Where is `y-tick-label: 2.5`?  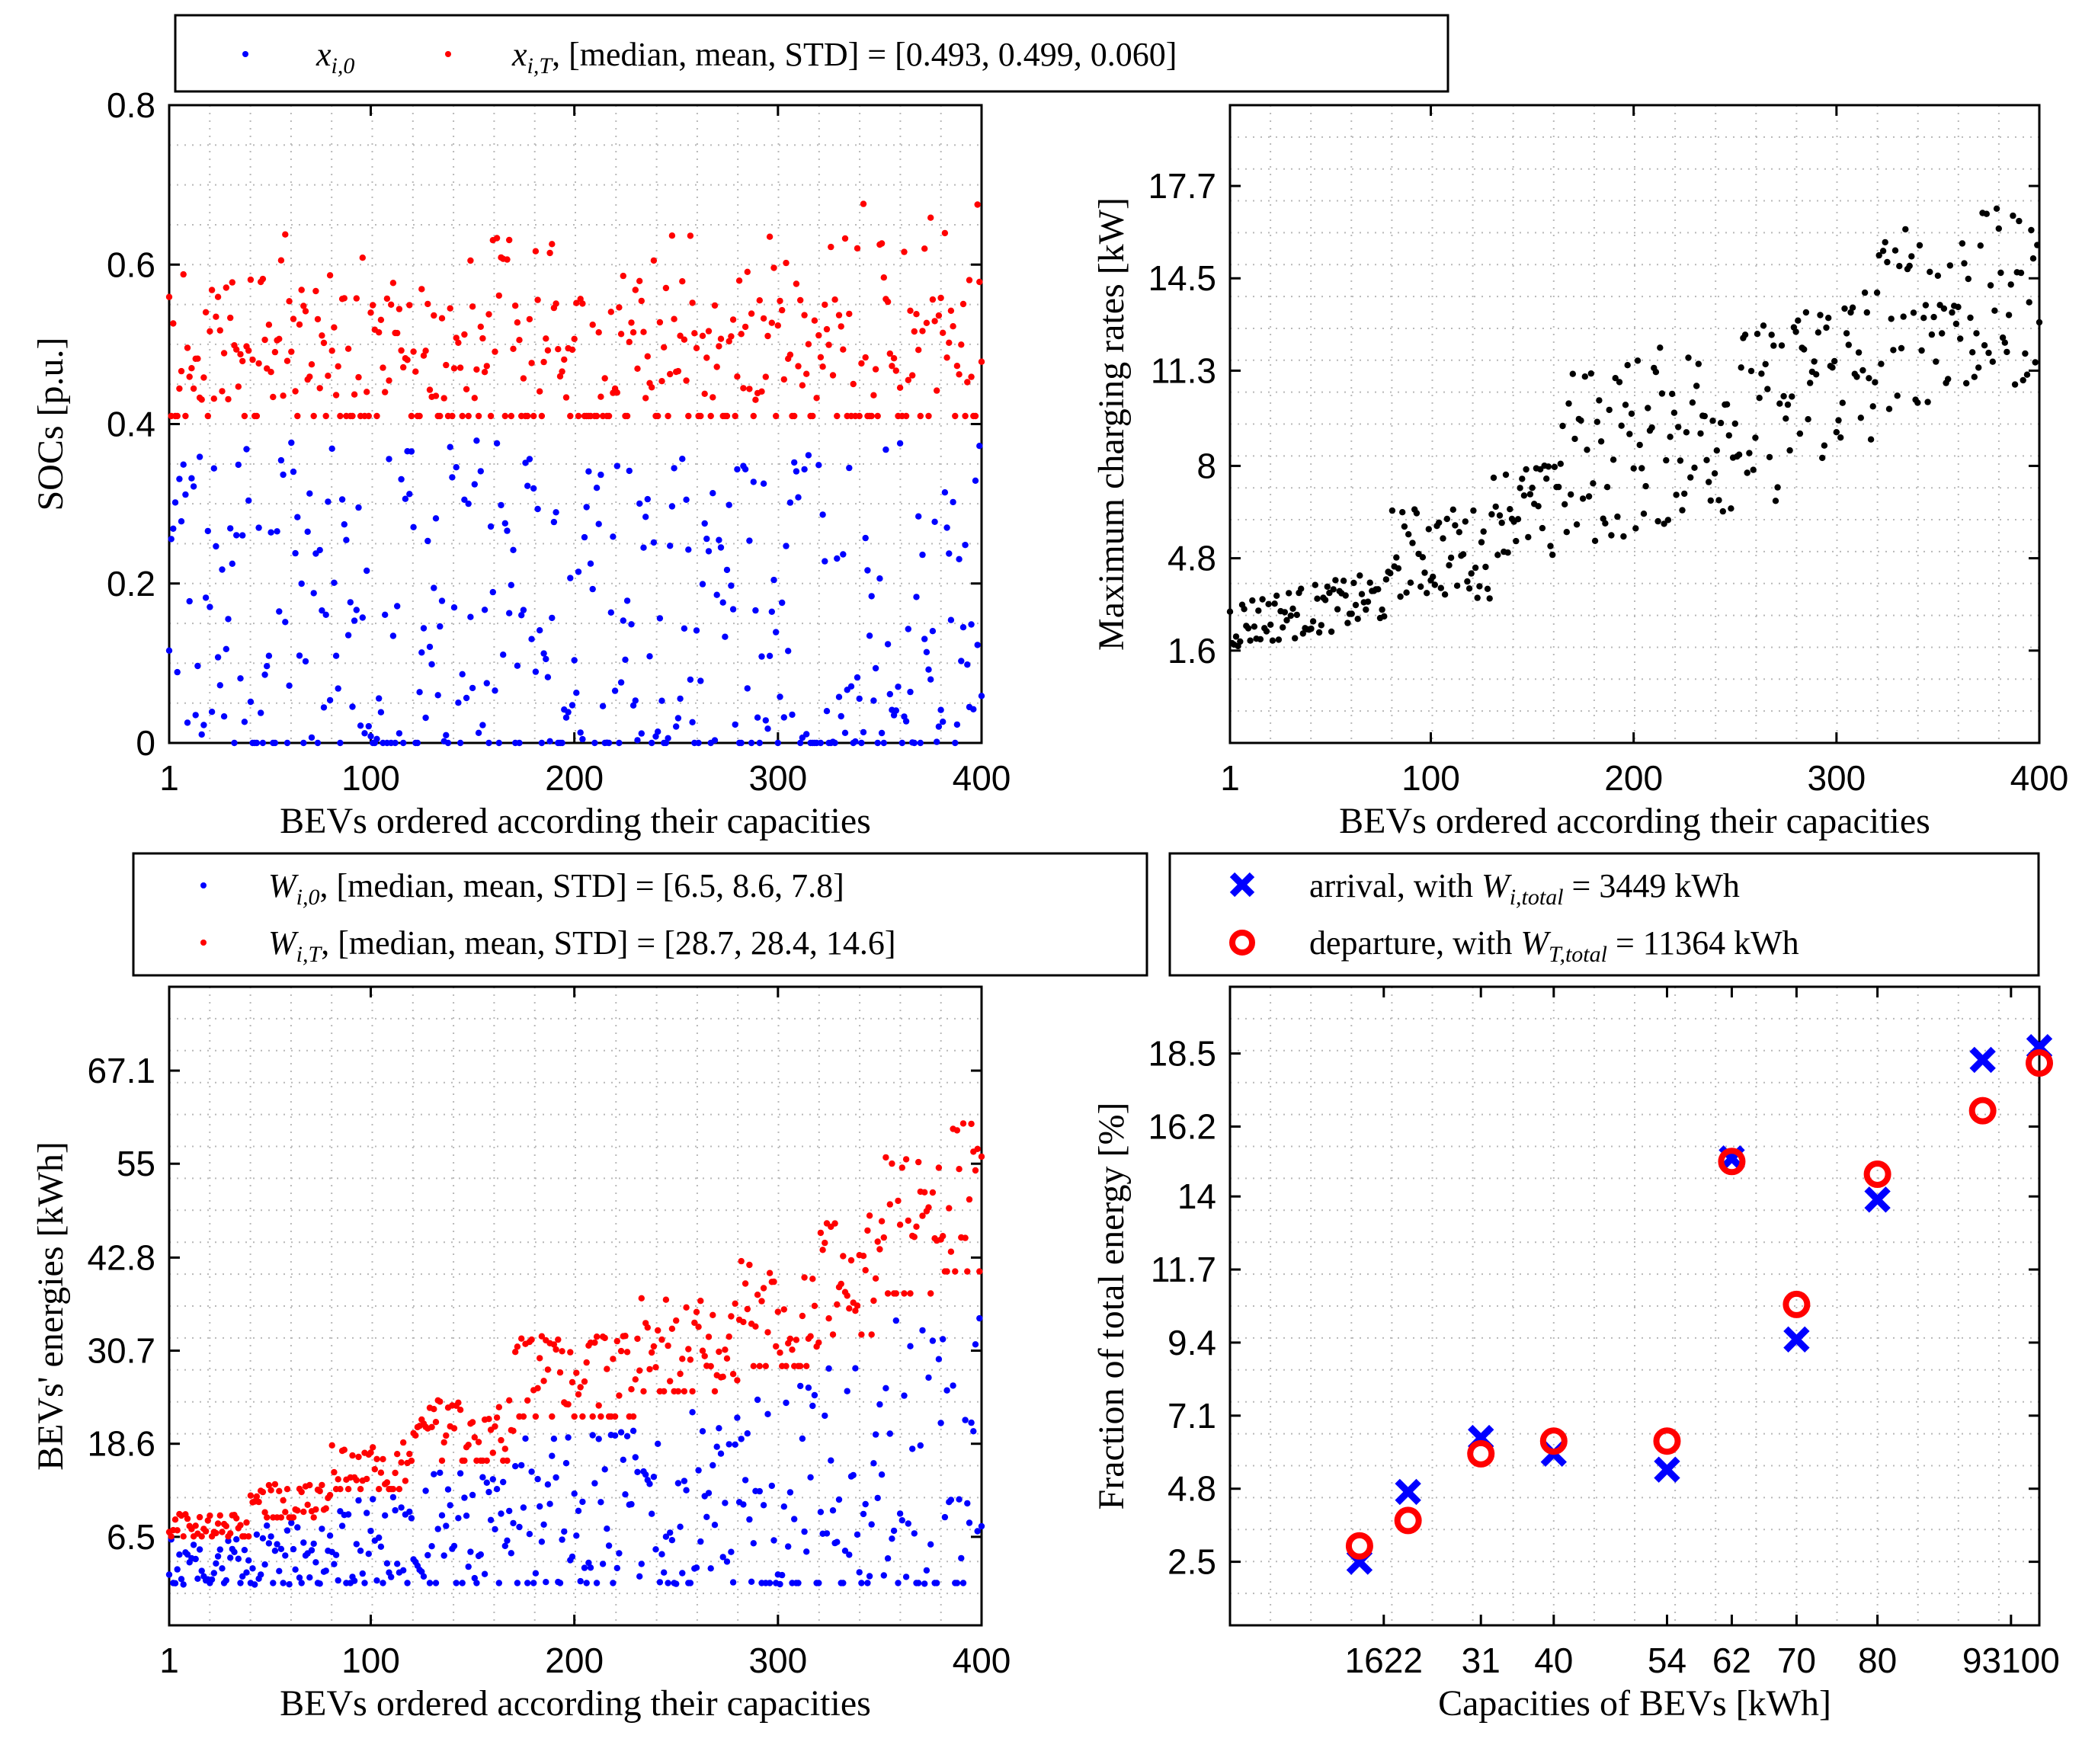 y-tick-label: 2.5 is located at coordinates (1192, 1562).